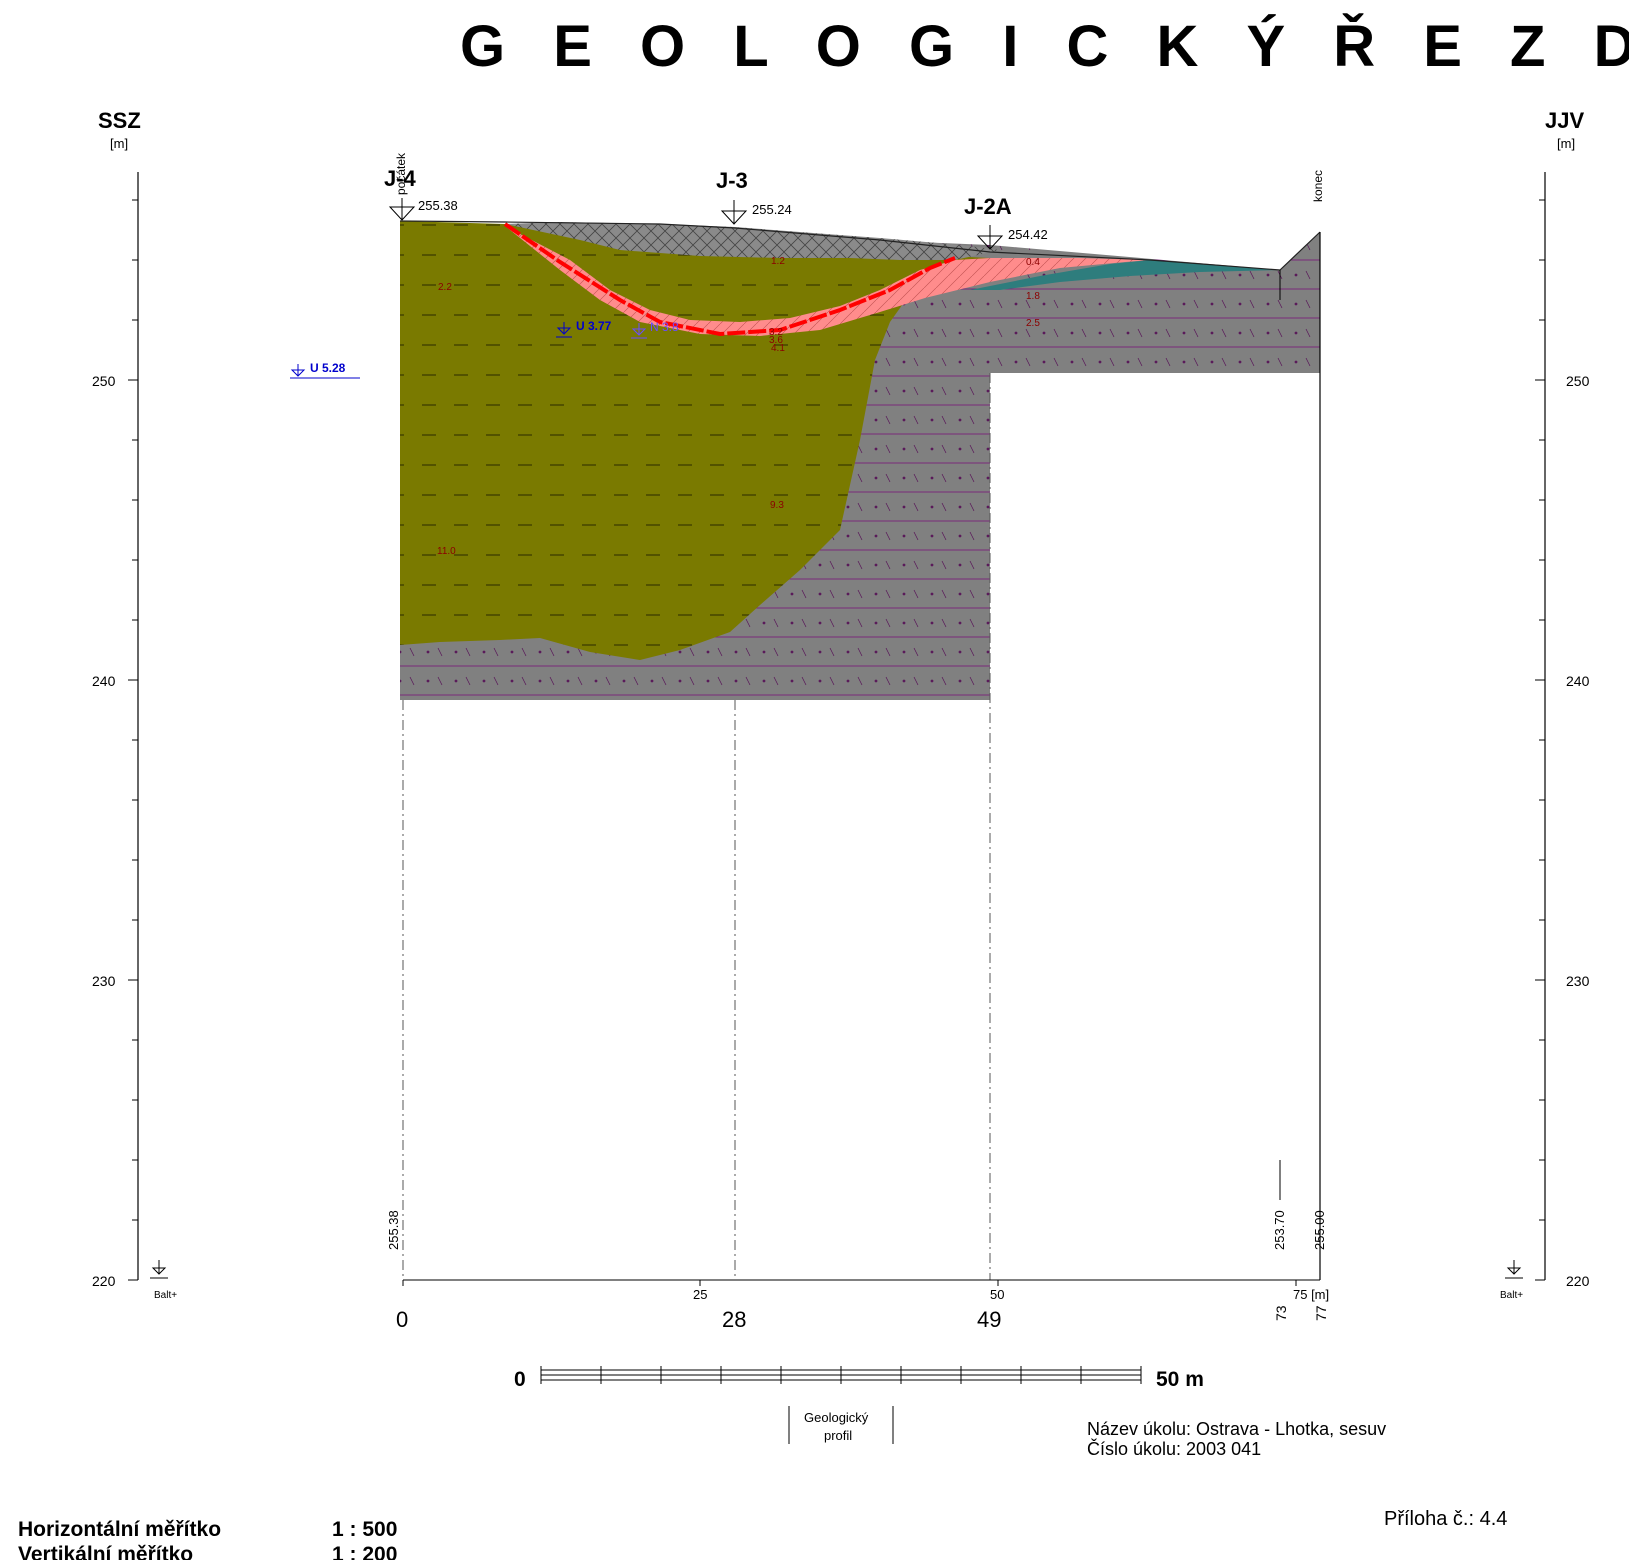 This screenshot has width=1629, height=1560. What do you see at coordinates (446, 551) in the screenshot?
I see `thickness-j4-2: 11.0` at bounding box center [446, 551].